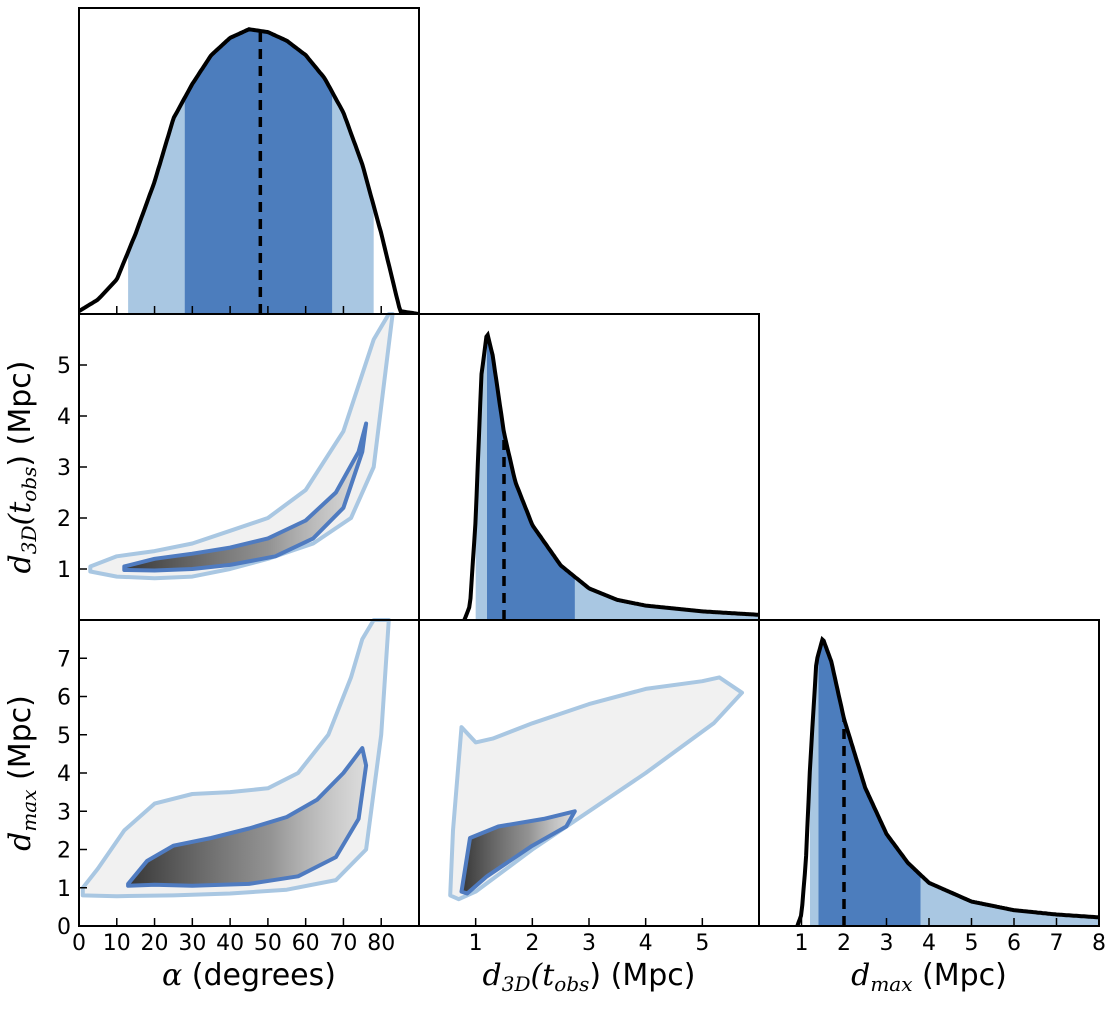 This screenshot has height=1012, width=1114. What do you see at coordinates (22, 467) in the screenshot?
I see `y-axis-label-d3d: d3D(tobs) (Mpc)` at bounding box center [22, 467].